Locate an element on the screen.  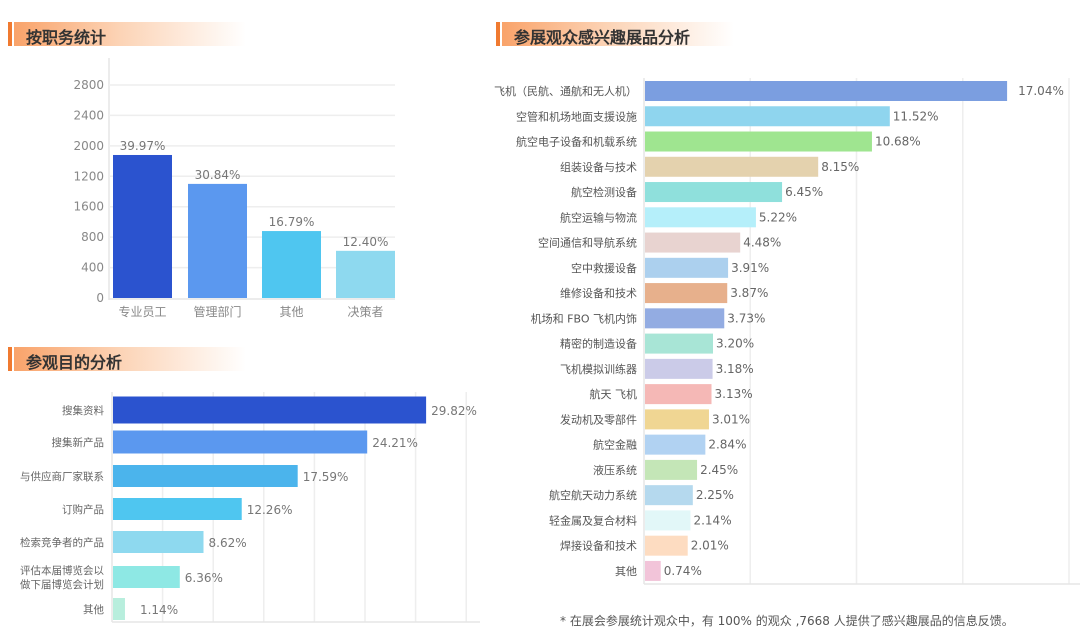
y-tick-label: 2000 is located at coordinates (88, 146).